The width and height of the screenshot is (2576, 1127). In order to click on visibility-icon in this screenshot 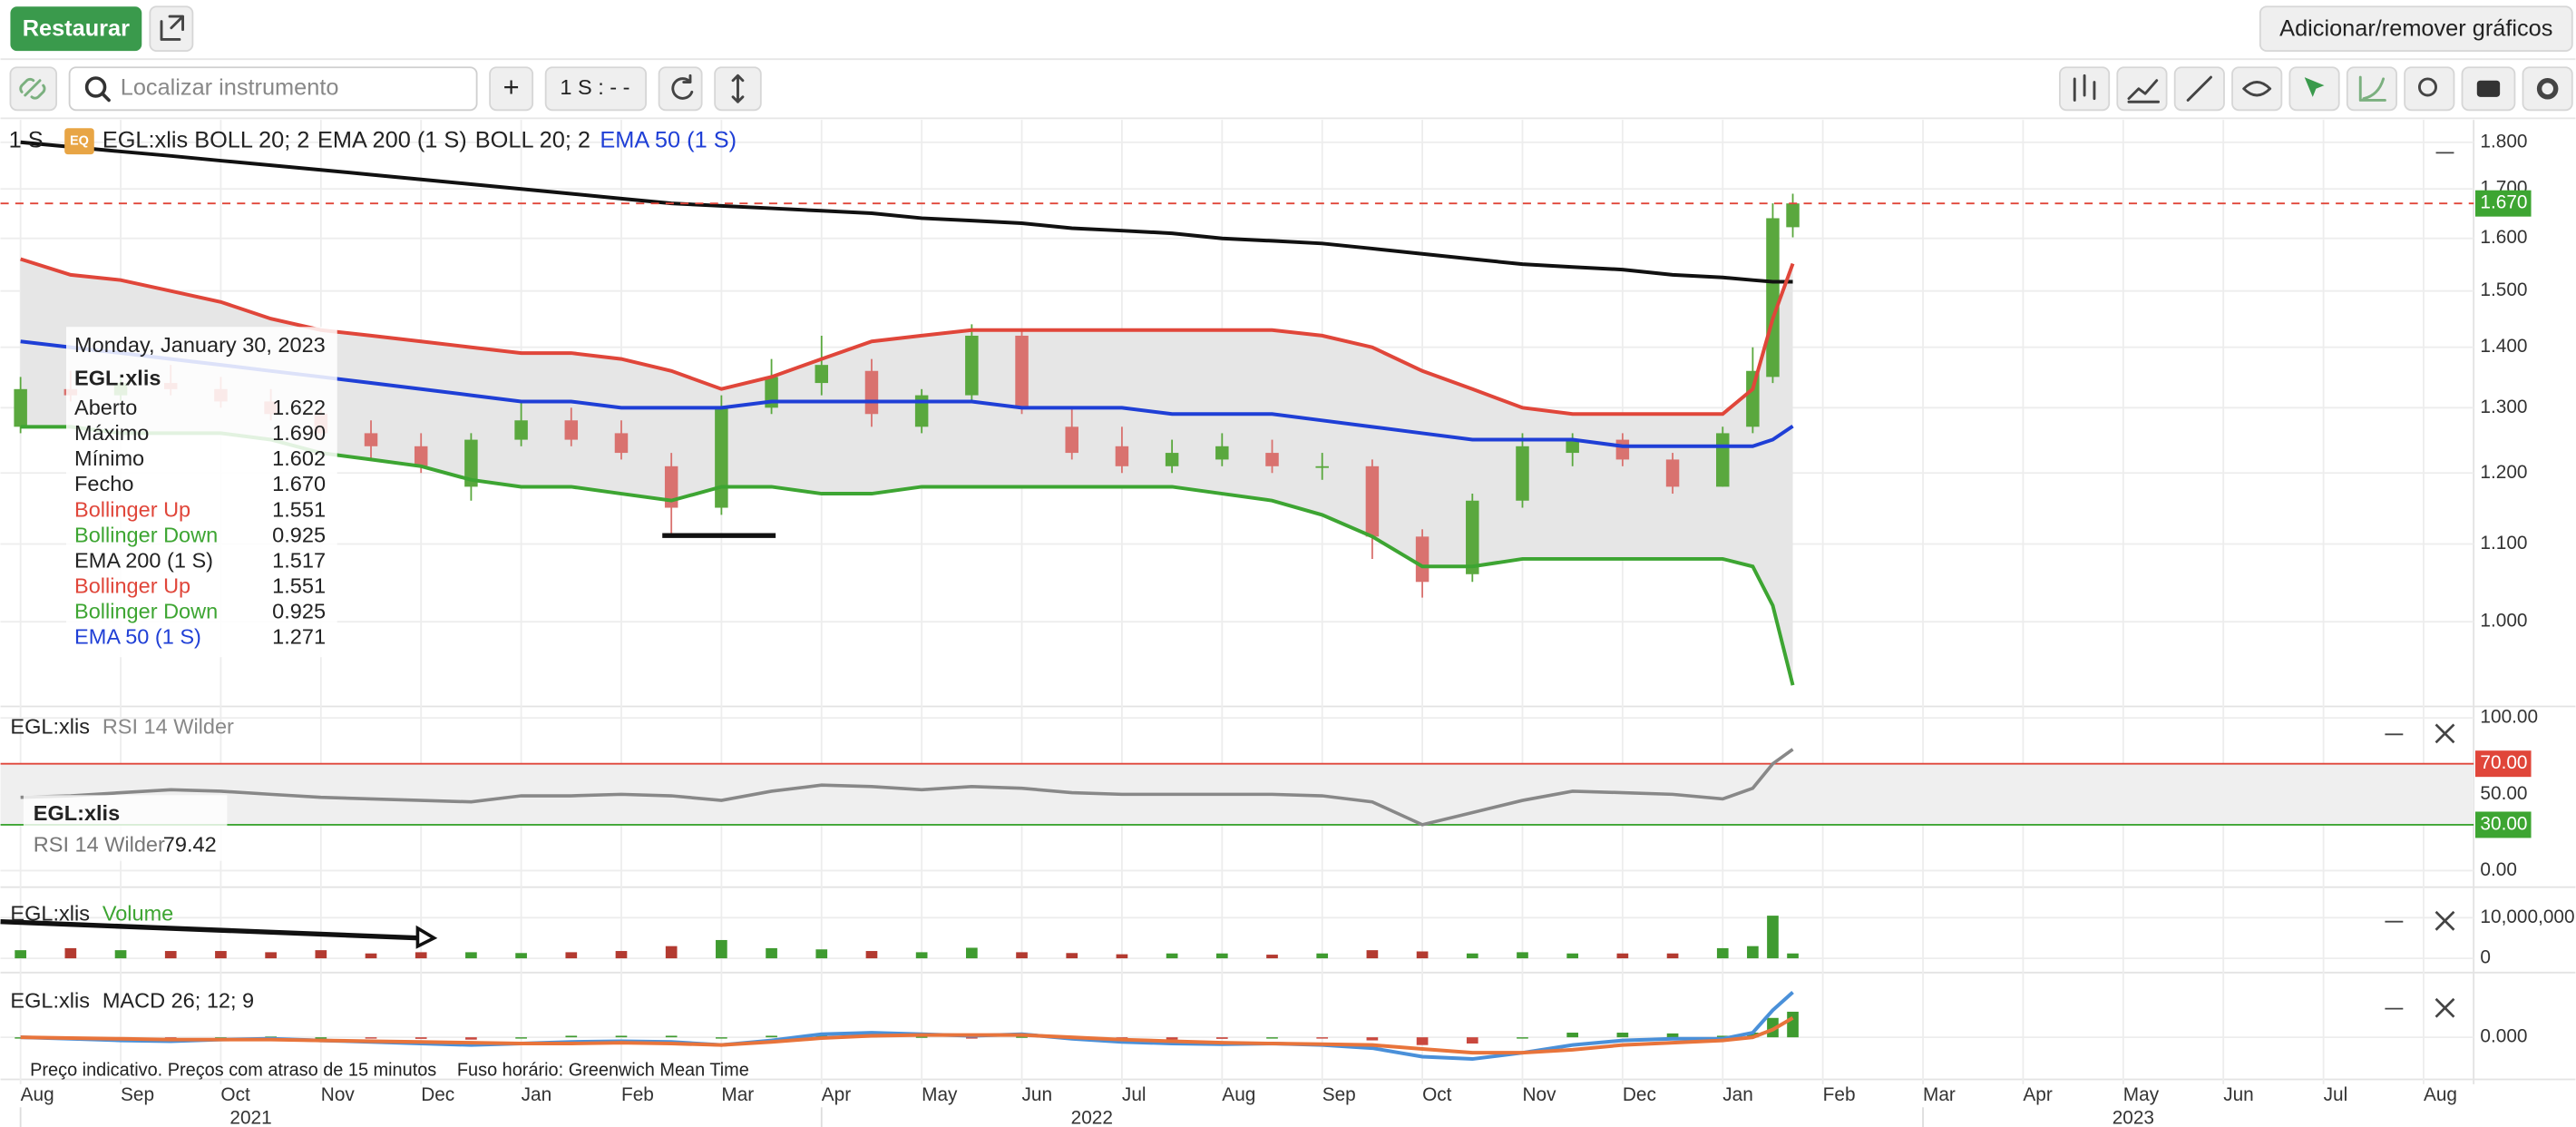, I will do `click(2257, 89)`.